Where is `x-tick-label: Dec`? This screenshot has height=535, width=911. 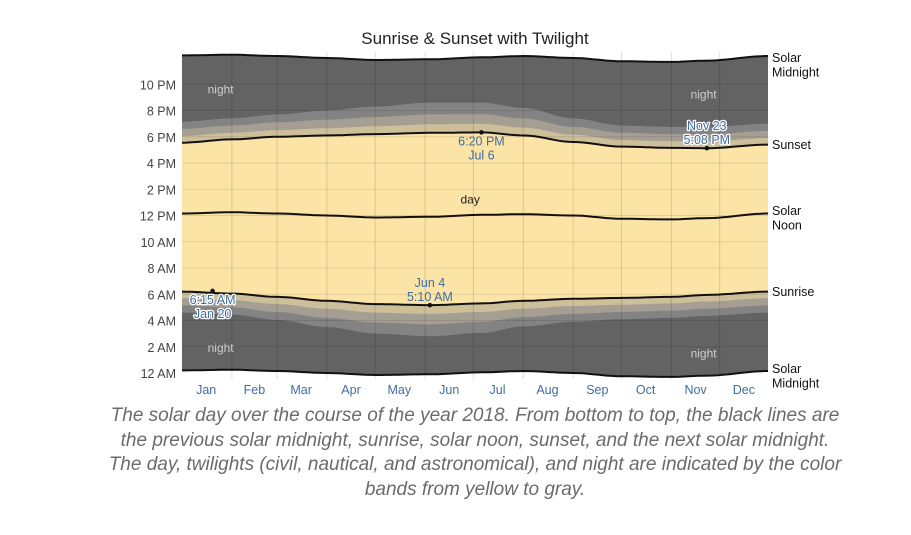
x-tick-label: Dec is located at coordinates (744, 390).